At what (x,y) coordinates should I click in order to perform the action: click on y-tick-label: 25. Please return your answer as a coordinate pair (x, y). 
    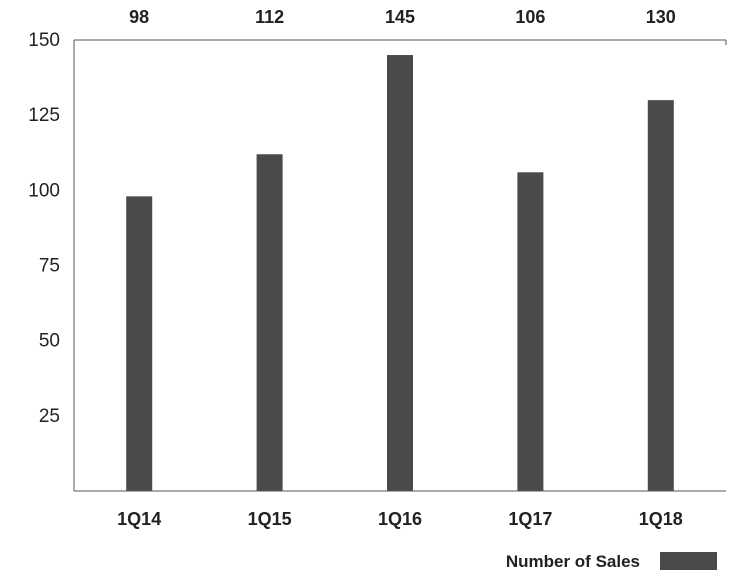
    Looking at the image, I should click on (49, 416).